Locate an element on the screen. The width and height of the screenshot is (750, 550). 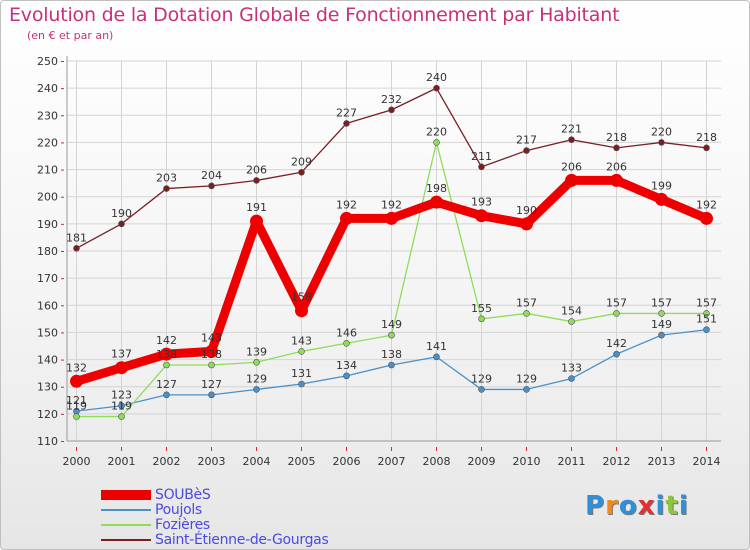
y-tick-label: 130 is located at coordinates (47, 387).